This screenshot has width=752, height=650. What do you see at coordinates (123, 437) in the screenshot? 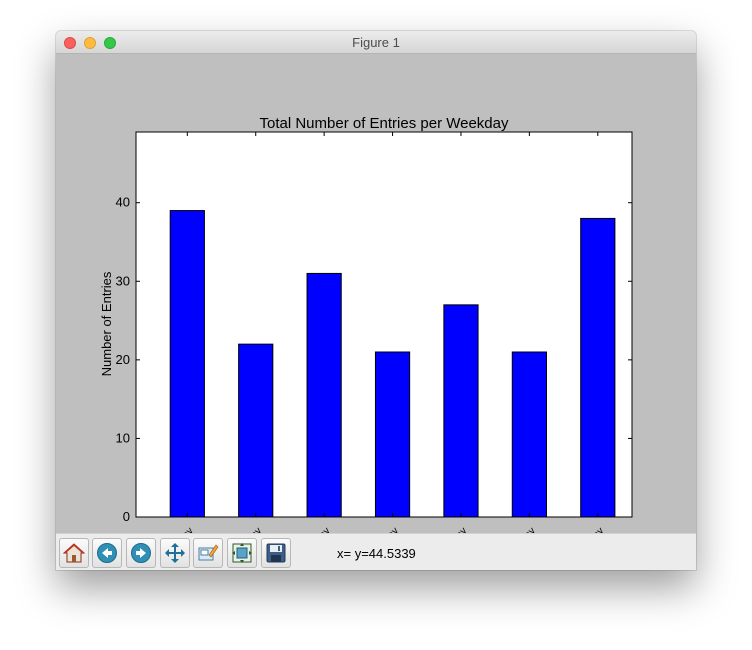
I see `y-tick-label: 10` at bounding box center [123, 437].